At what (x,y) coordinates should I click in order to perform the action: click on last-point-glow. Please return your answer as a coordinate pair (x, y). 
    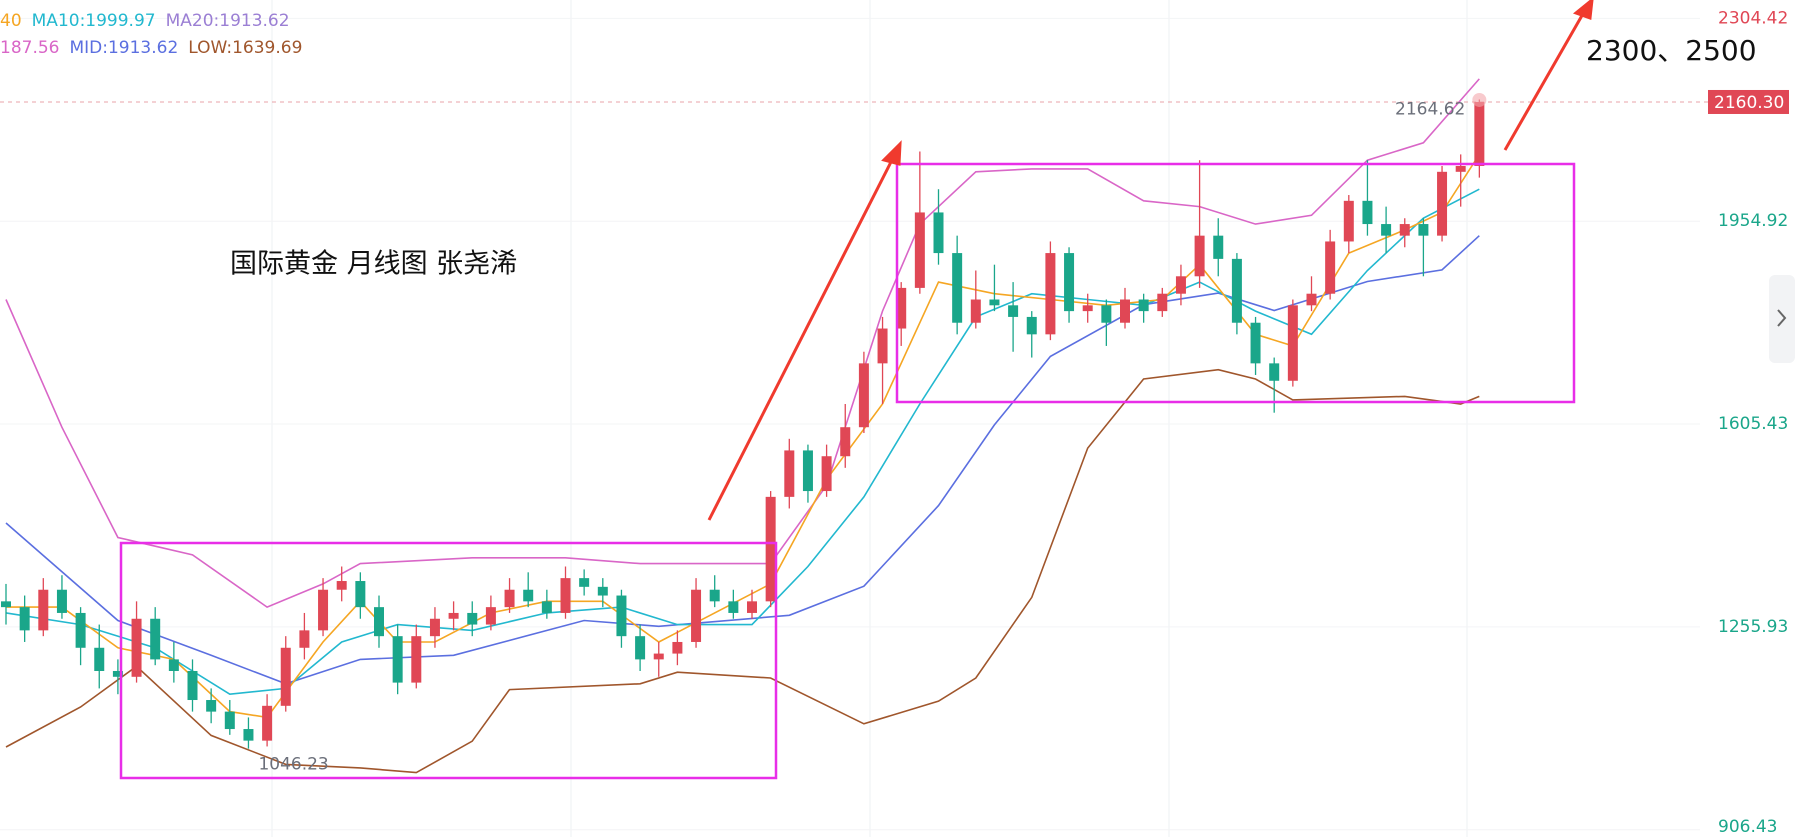
    Looking at the image, I should click on (1479, 99).